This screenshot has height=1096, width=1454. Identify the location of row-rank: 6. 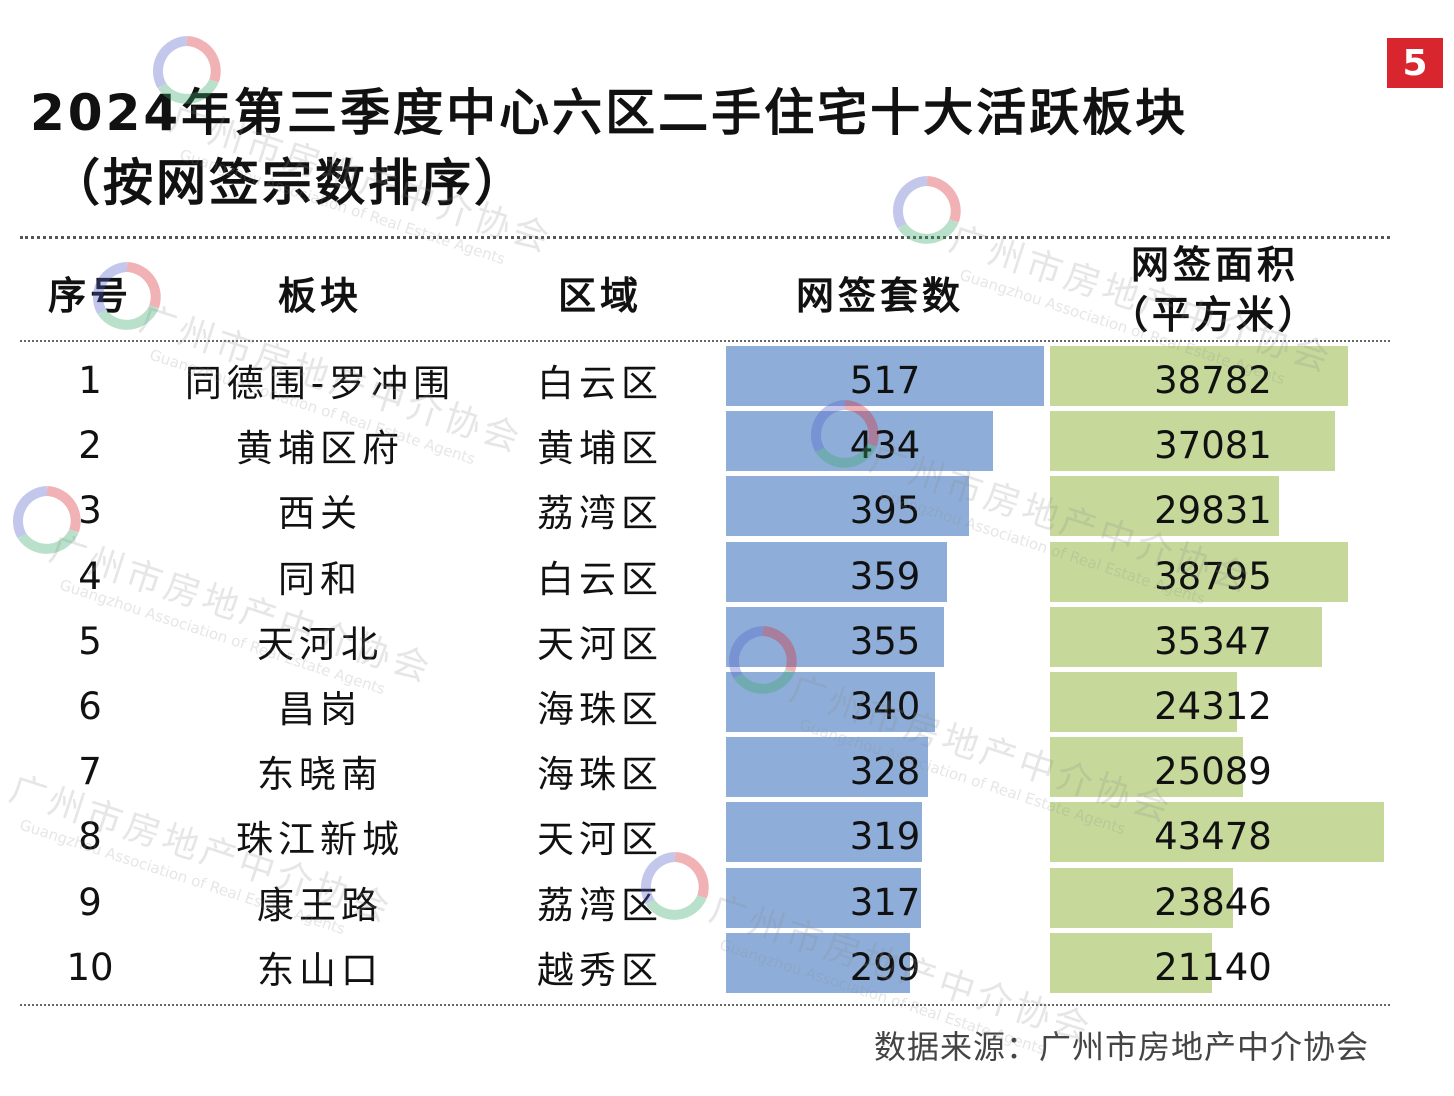
(90, 706).